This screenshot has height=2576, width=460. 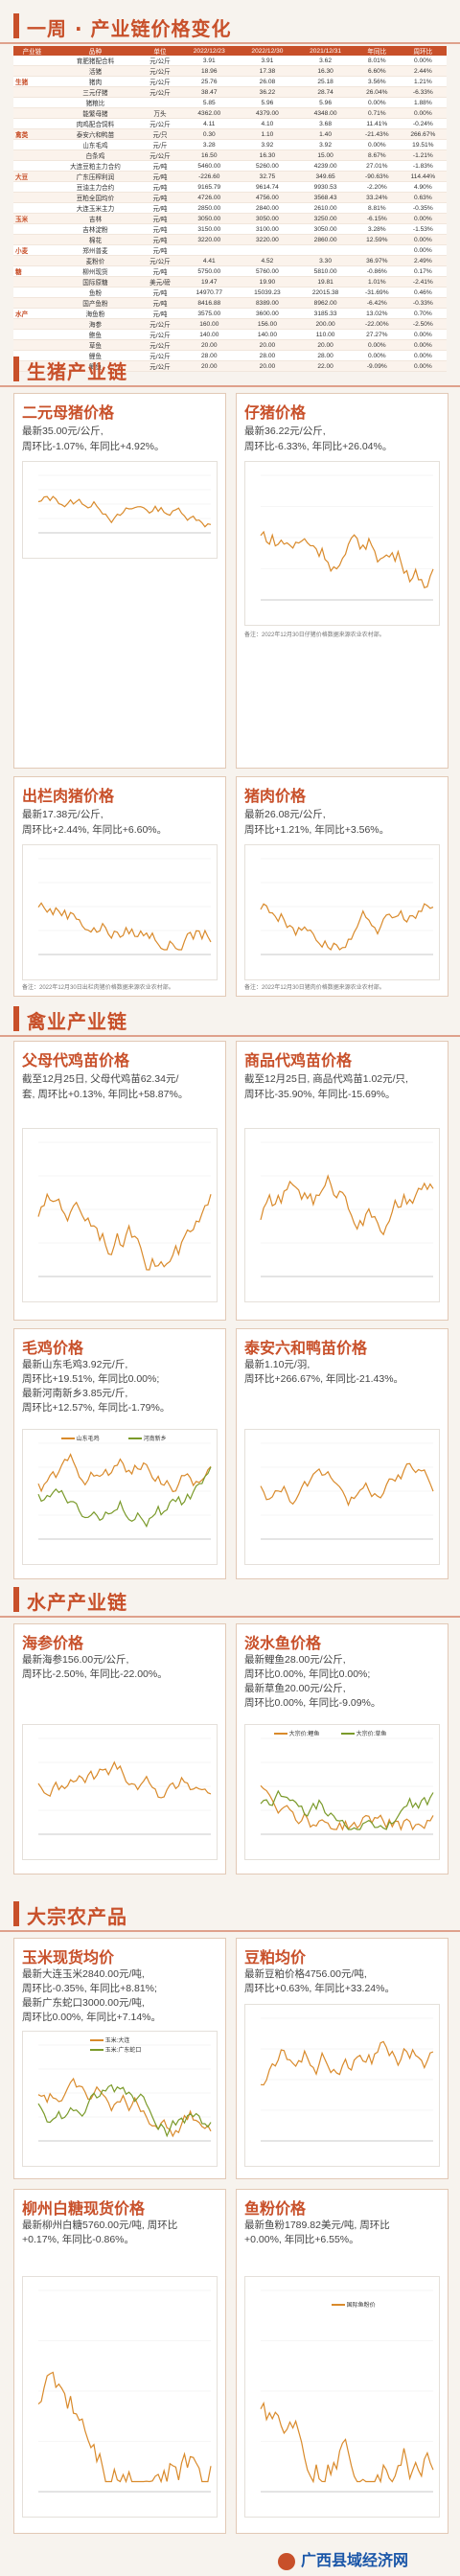 I want to click on table-cell: -1.83%, so click(x=423, y=166).